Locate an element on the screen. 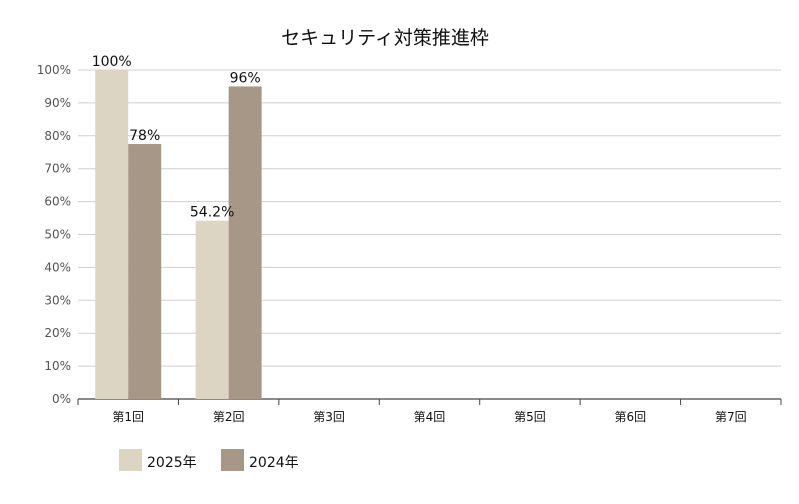 The image size is (799, 504). y-tick-label: 0% is located at coordinates (61, 399).